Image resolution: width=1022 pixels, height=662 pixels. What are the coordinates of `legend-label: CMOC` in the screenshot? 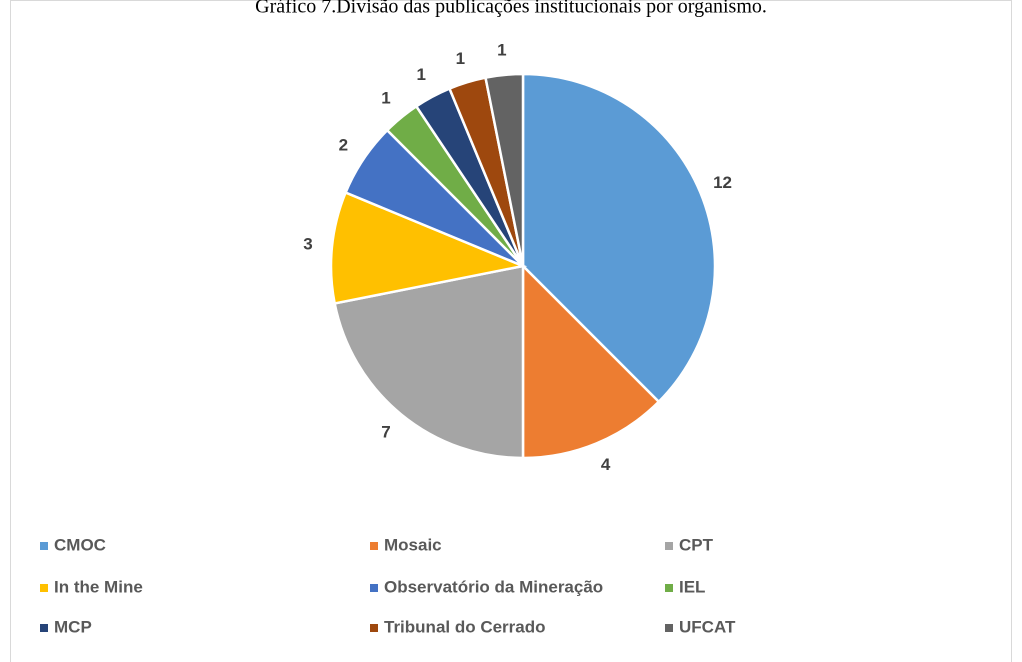 It's located at (80, 544).